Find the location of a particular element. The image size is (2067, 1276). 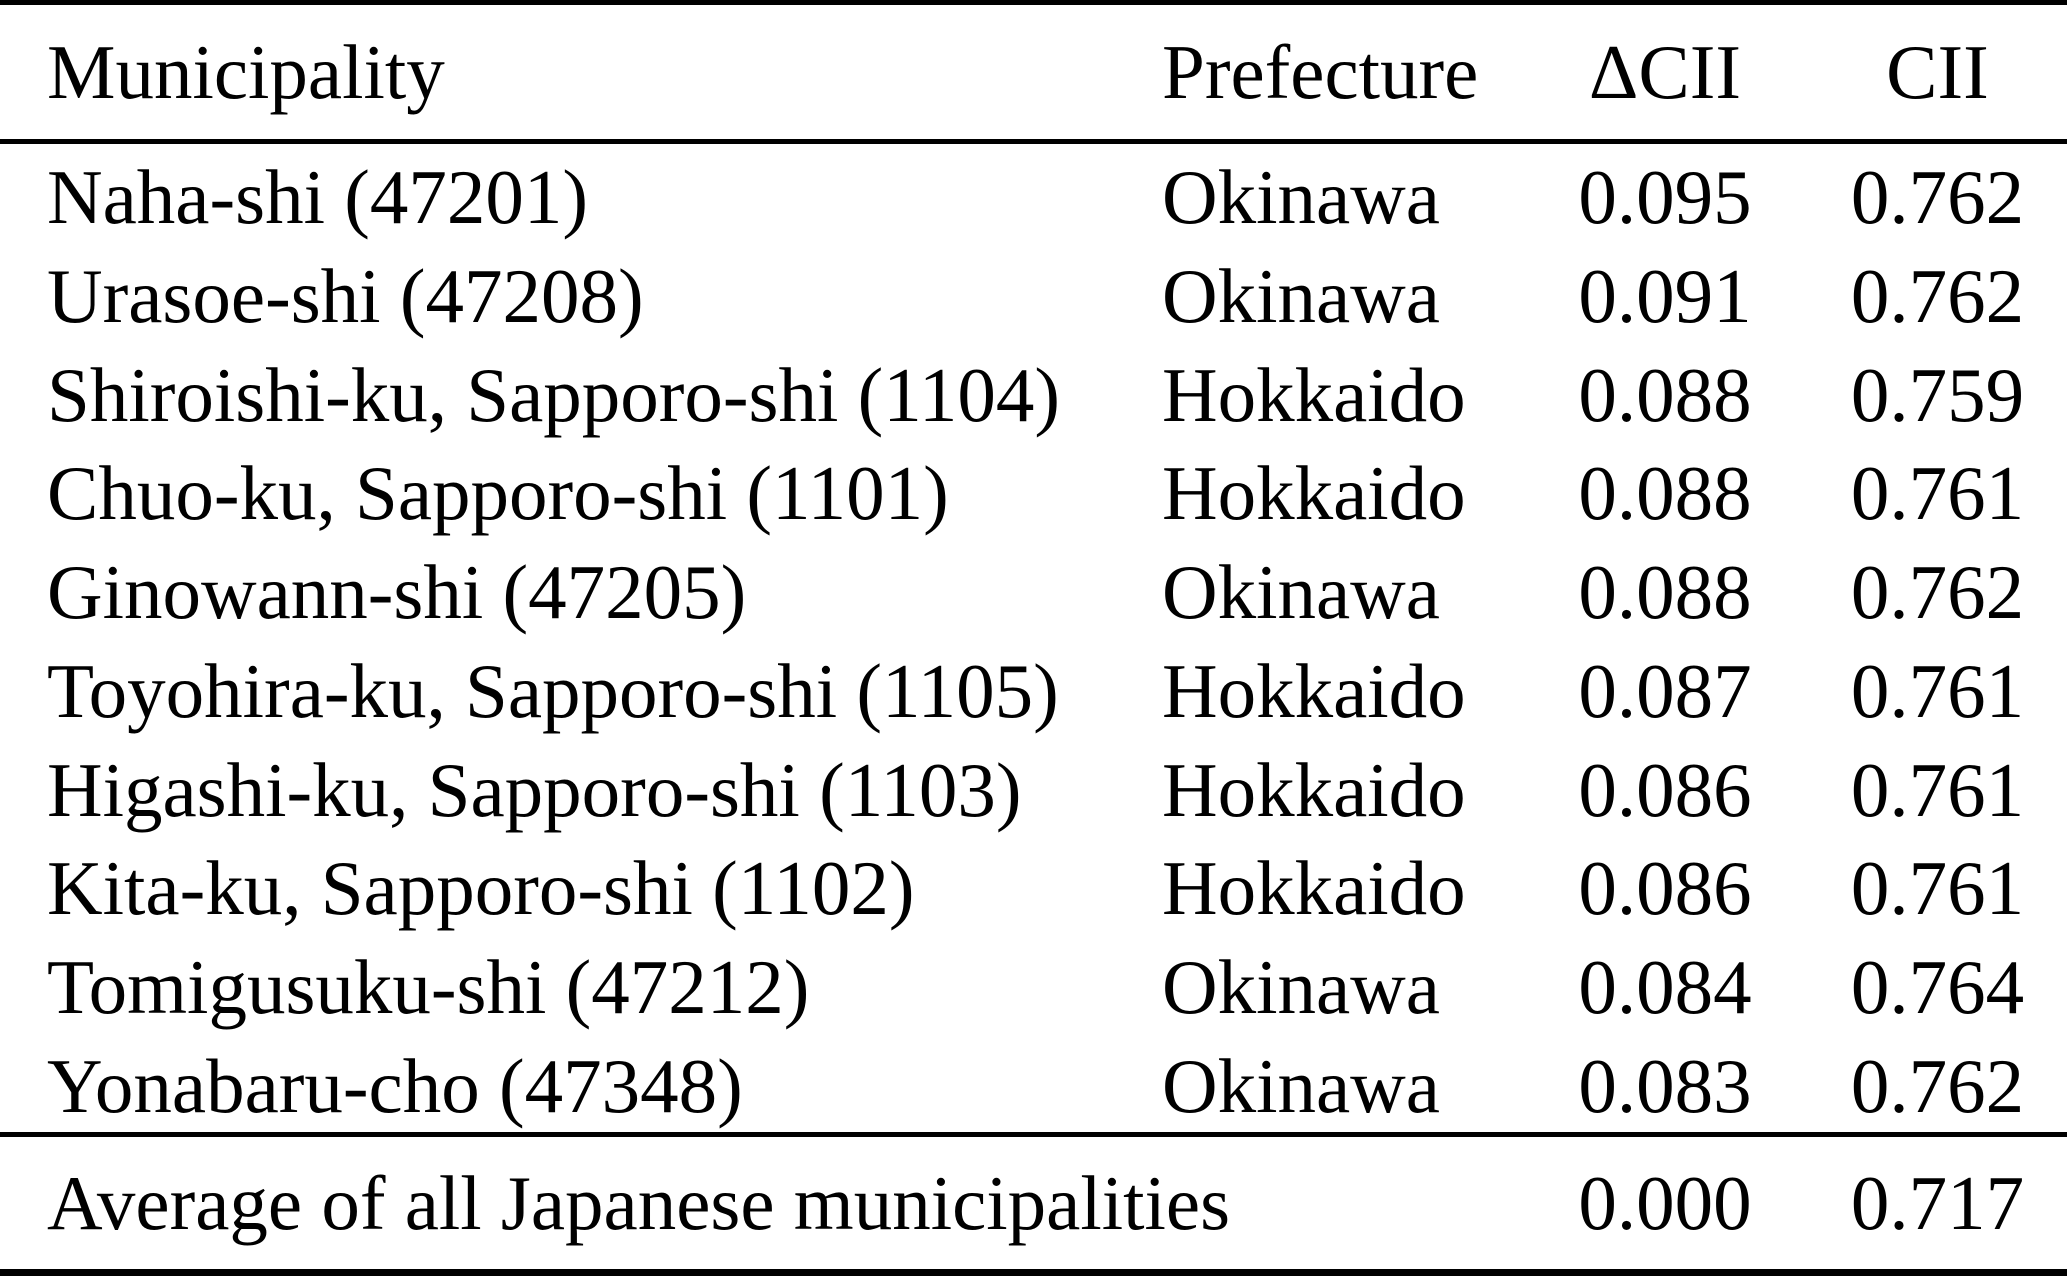

footer-cii: 0.717 is located at coordinates (1937, 1202).